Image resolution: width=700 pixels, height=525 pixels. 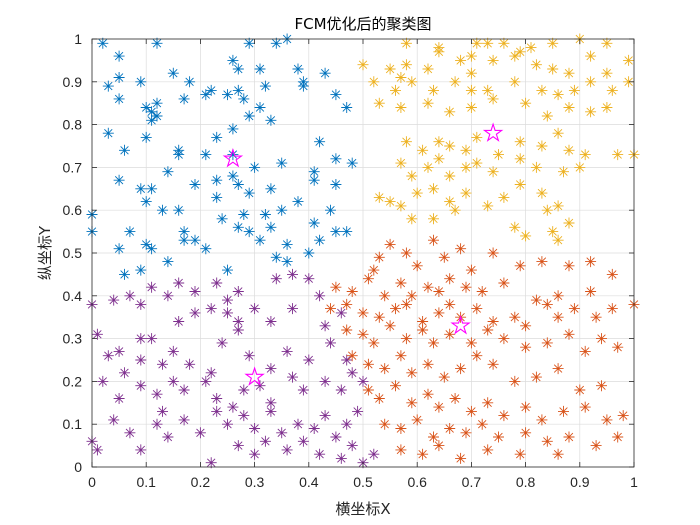 I want to click on y-tick-label: 0.8, so click(x=73, y=125).